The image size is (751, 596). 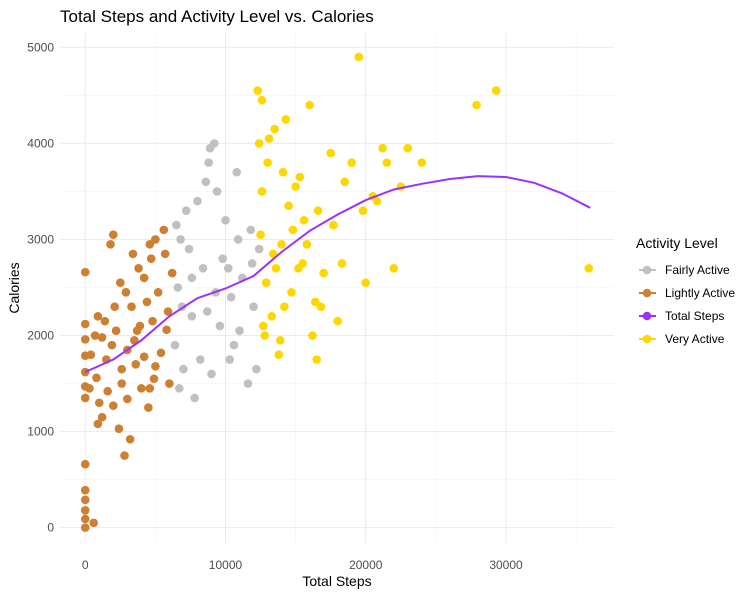 What do you see at coordinates (697, 270) in the screenshot?
I see `legend-label: Fairly Active` at bounding box center [697, 270].